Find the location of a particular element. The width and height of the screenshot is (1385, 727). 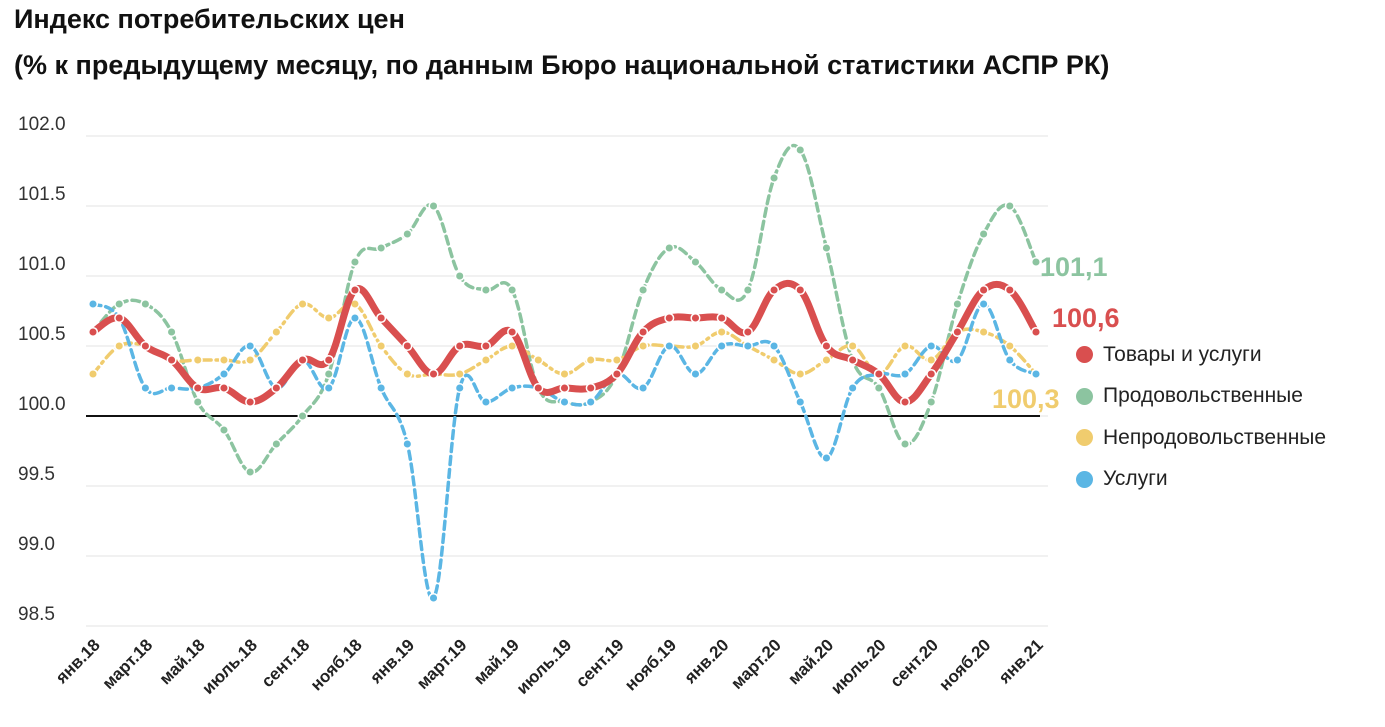

end-value-label: 101,1 is located at coordinates (1074, 267).